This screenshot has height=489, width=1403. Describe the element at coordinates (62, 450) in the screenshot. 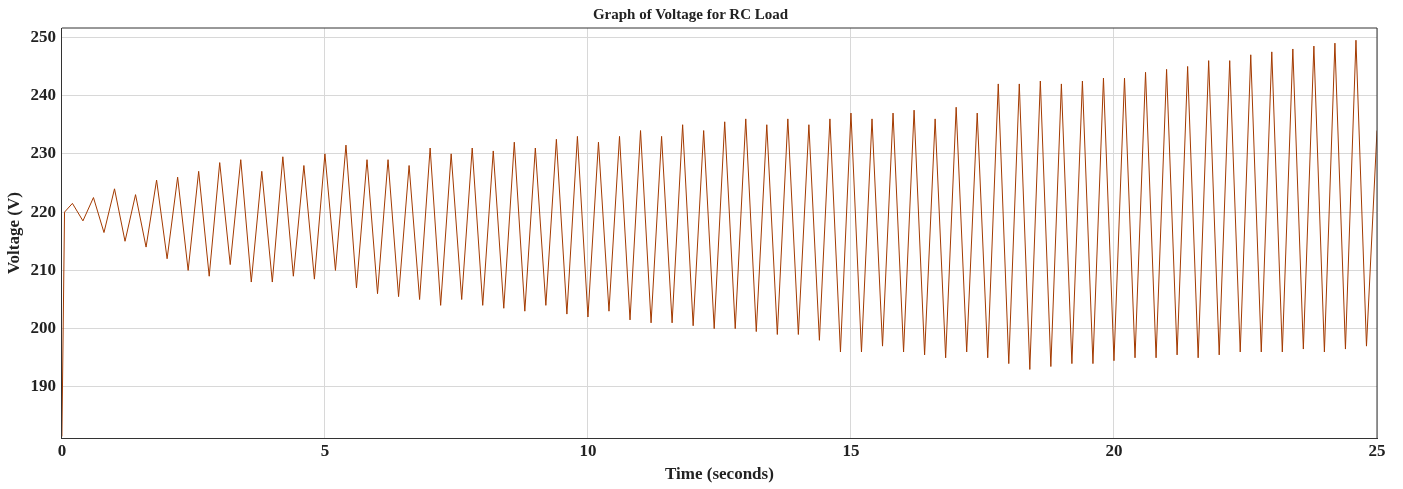

I see `x-tick-label: 0` at that location.